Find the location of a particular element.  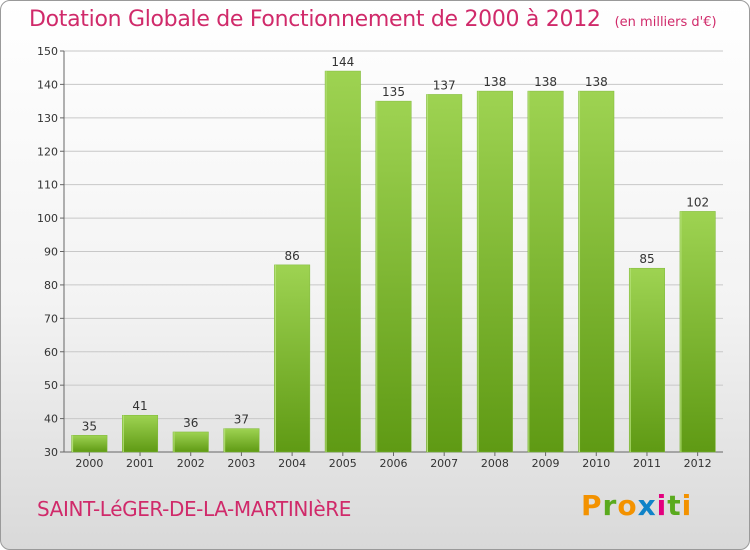

value-label-2009: 138 is located at coordinates (545, 82).